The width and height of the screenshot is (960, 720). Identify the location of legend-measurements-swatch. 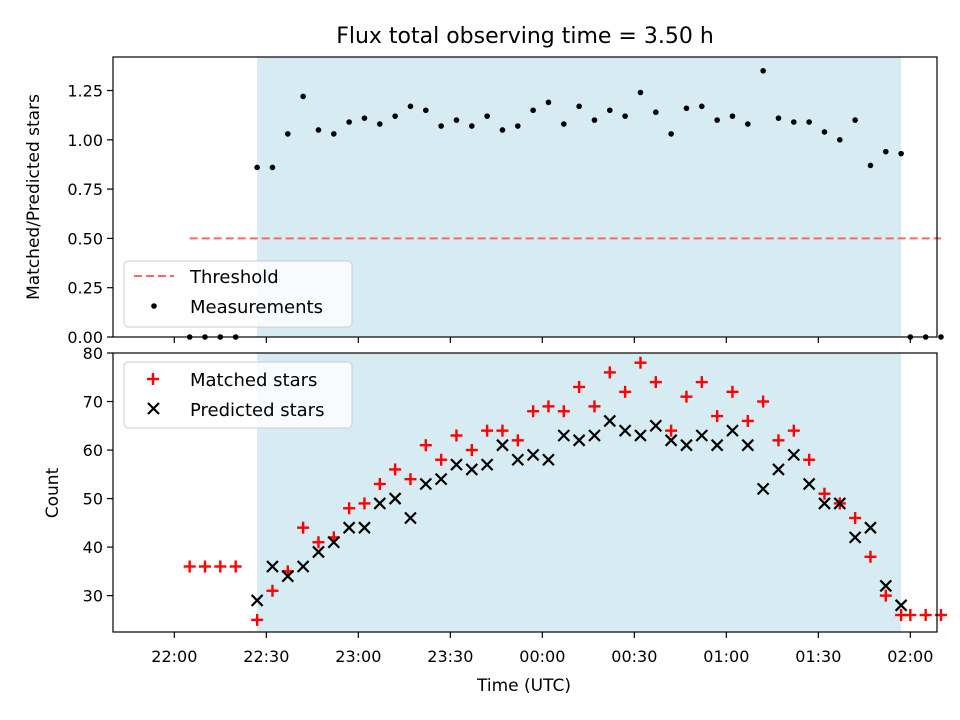
(154, 306).